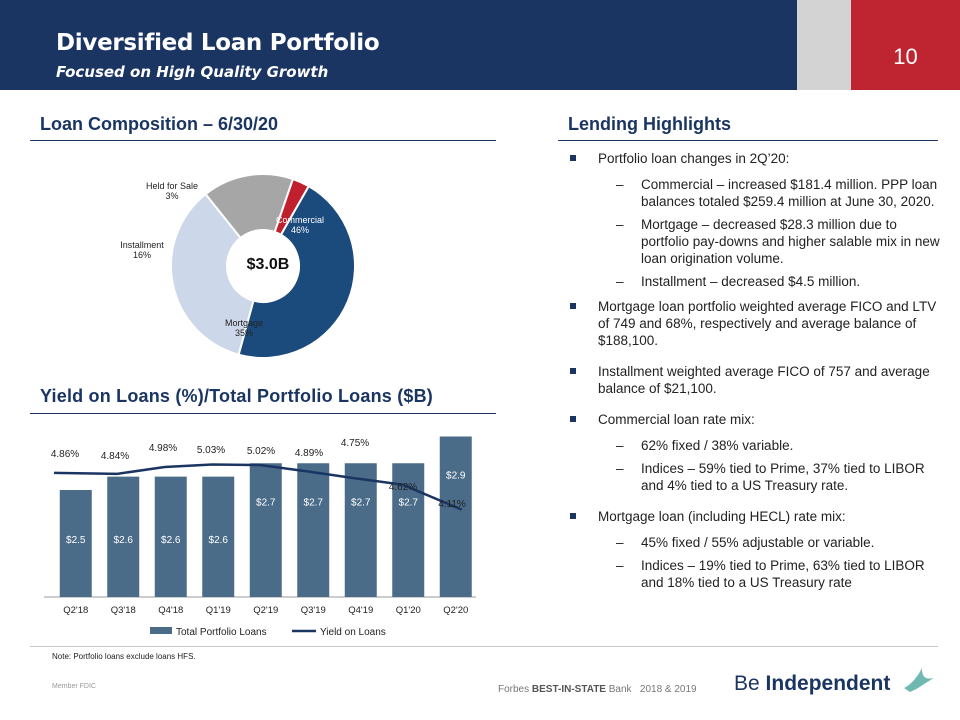 This screenshot has width=960, height=720. I want to click on logo-independent: Independent, so click(828, 683).